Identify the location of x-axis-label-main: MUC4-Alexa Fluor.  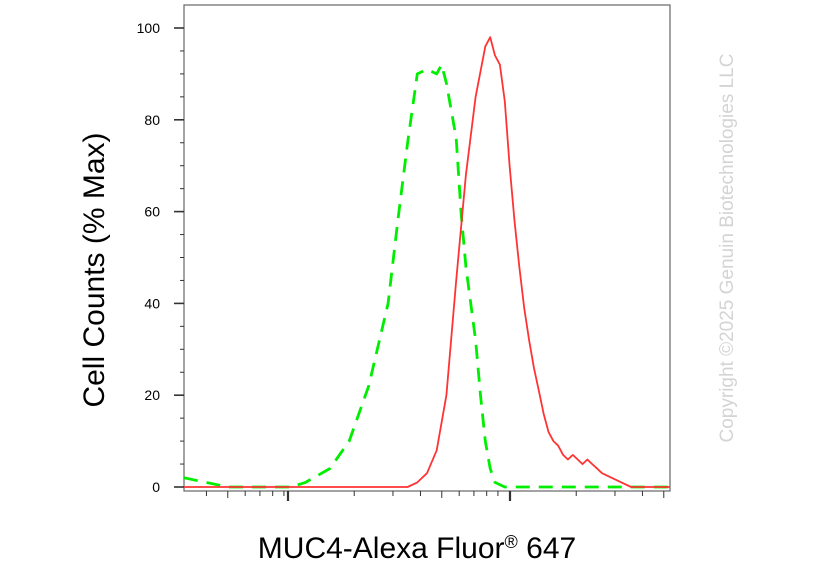
(381, 548).